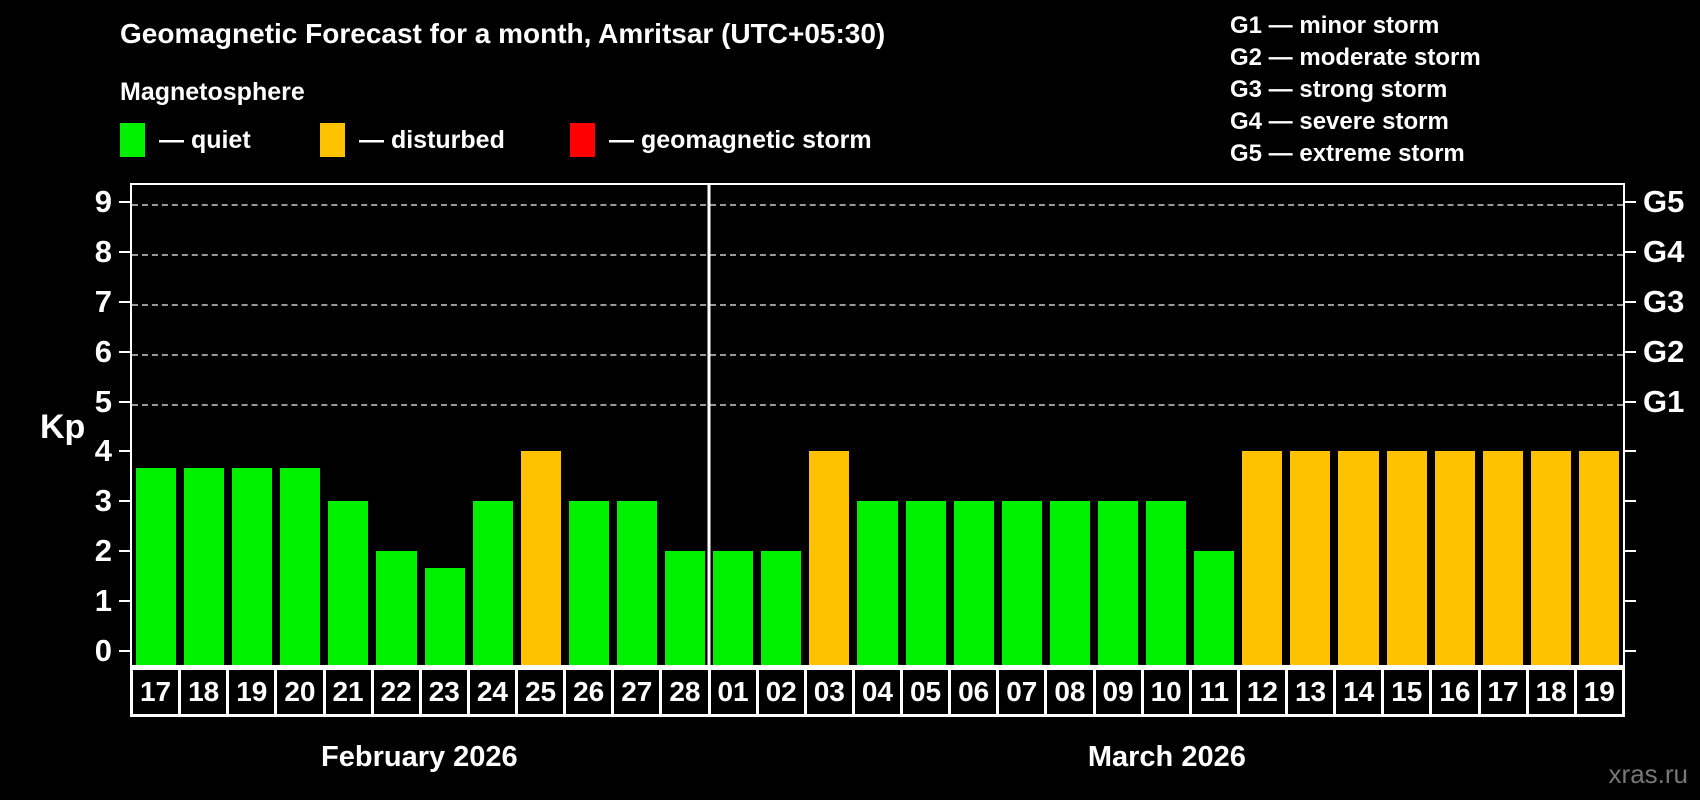 The height and width of the screenshot is (800, 1700). I want to click on day-label-06: 06, so click(974, 692).